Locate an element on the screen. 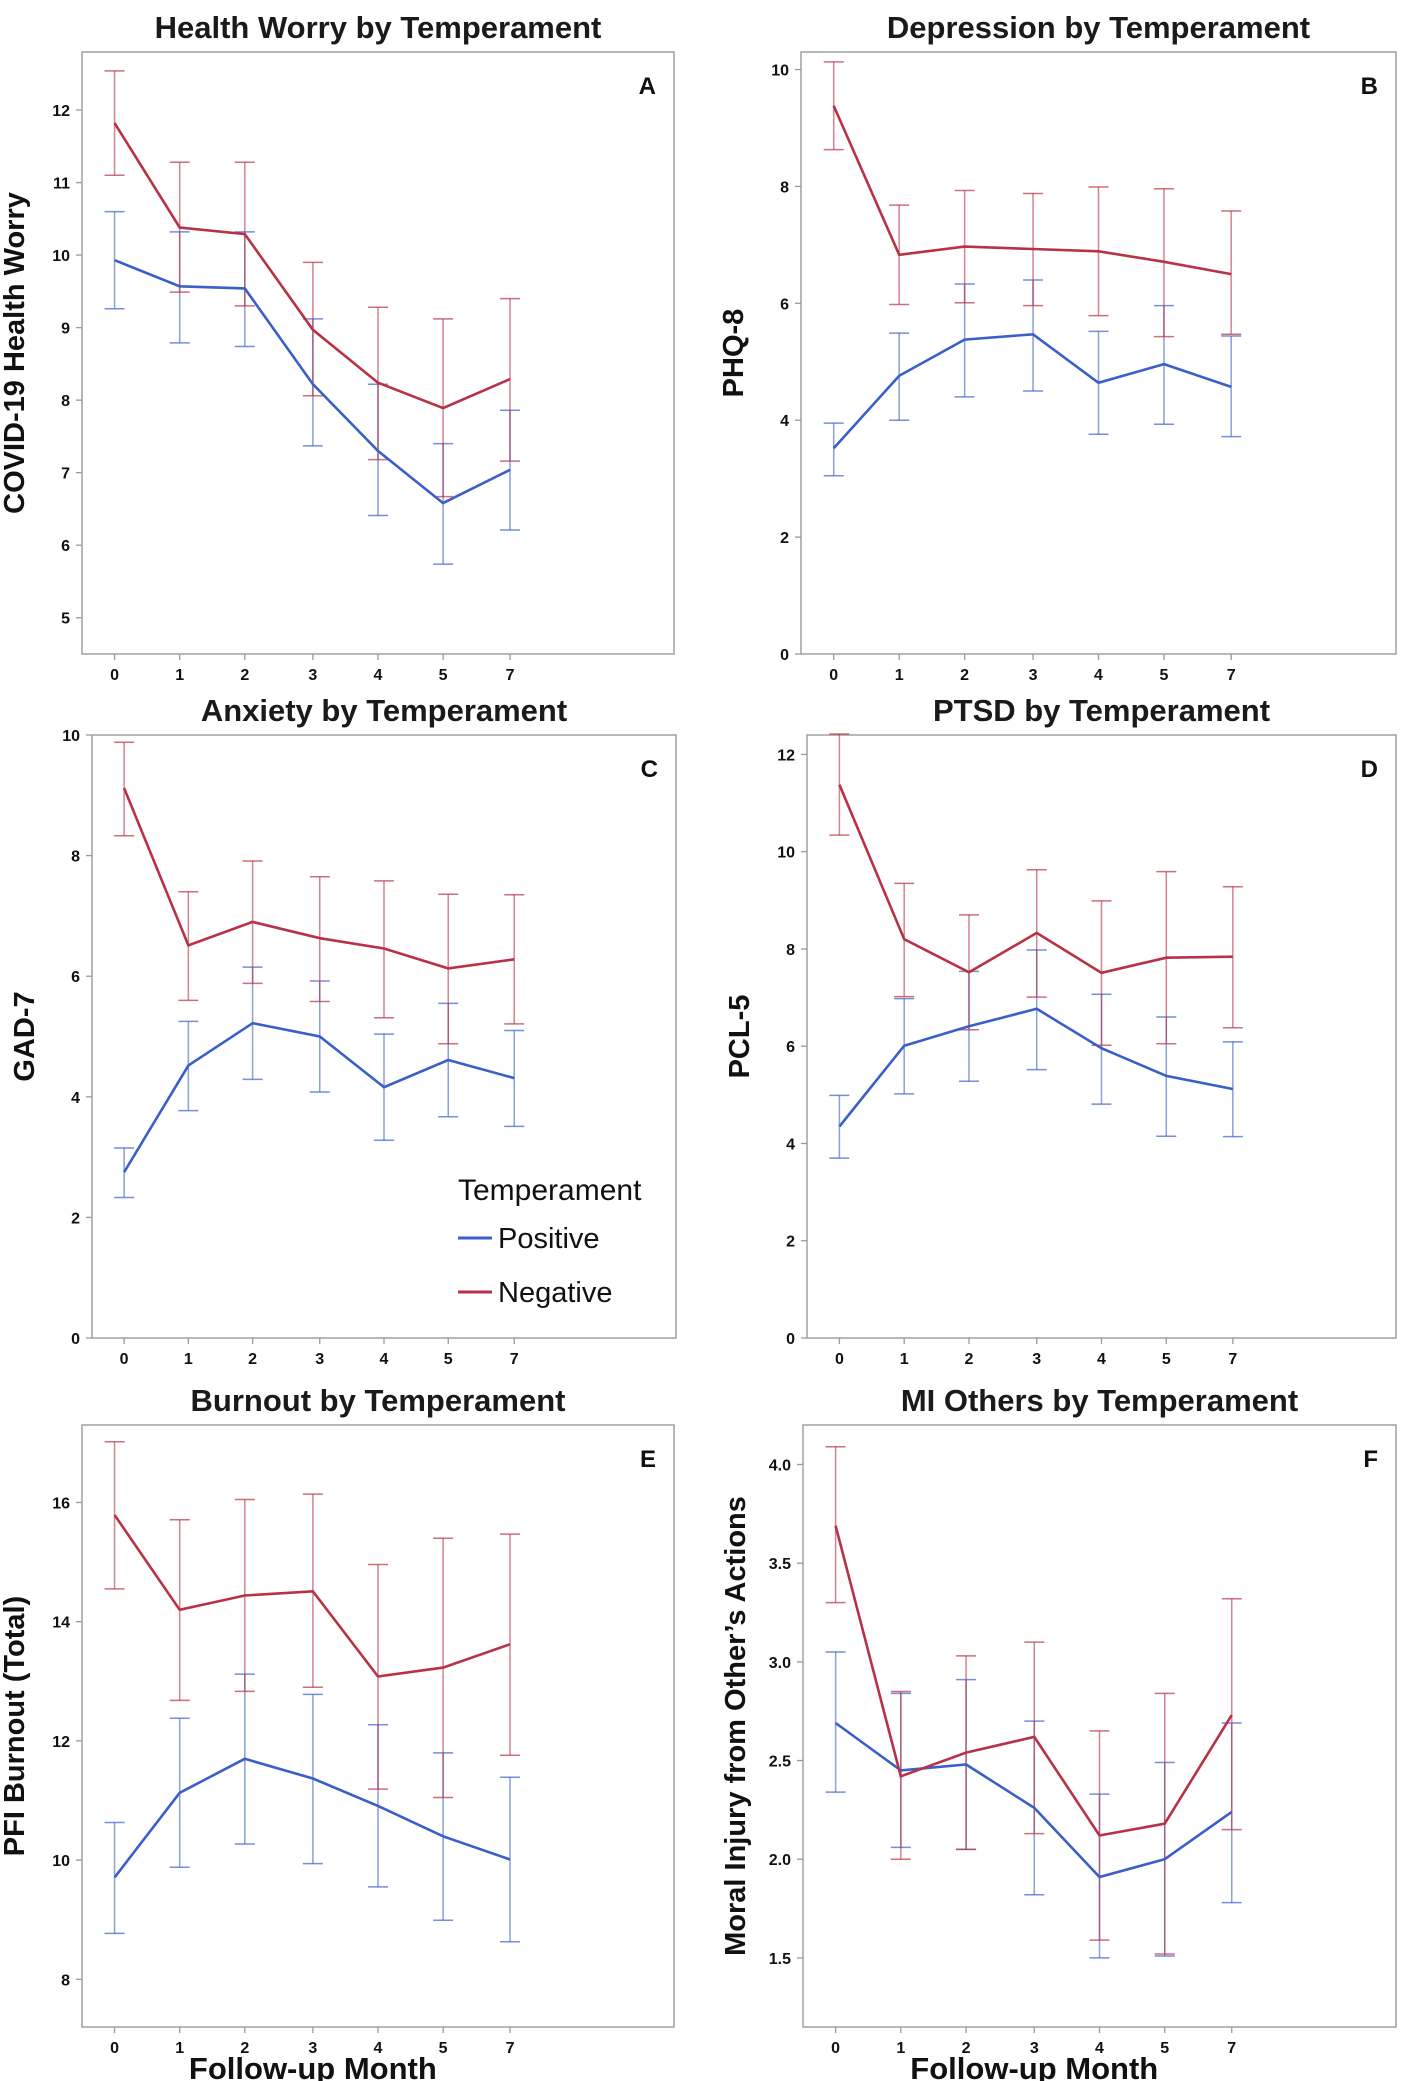 This screenshot has width=1418, height=2081. chart-title: Burnout by Temperament is located at coordinates (378, 1400).